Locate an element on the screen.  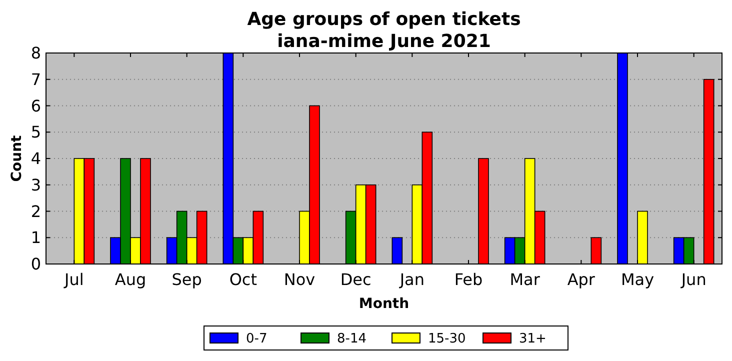
legend-label: 8-14 is located at coordinates (352, 339).